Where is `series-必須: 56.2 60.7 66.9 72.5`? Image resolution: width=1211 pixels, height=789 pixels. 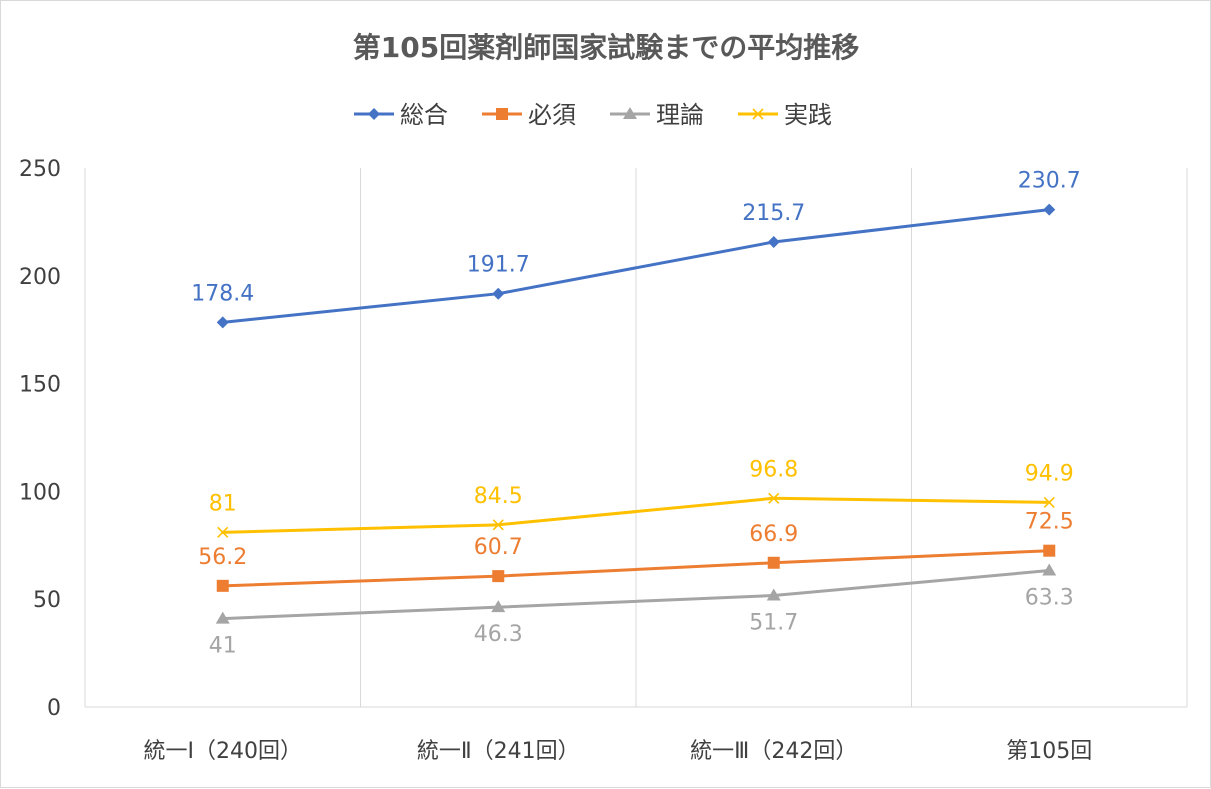
series-必須: 56.2 60.7 66.9 72.5 is located at coordinates (636, 551).